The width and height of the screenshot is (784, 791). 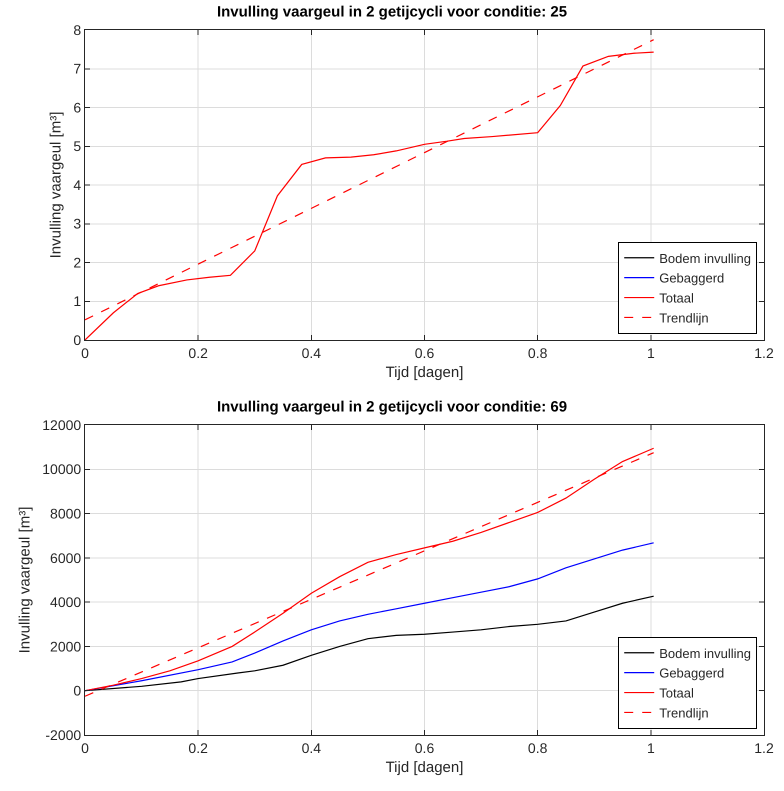 I want to click on y-tick-label: 4, so click(x=77, y=184).